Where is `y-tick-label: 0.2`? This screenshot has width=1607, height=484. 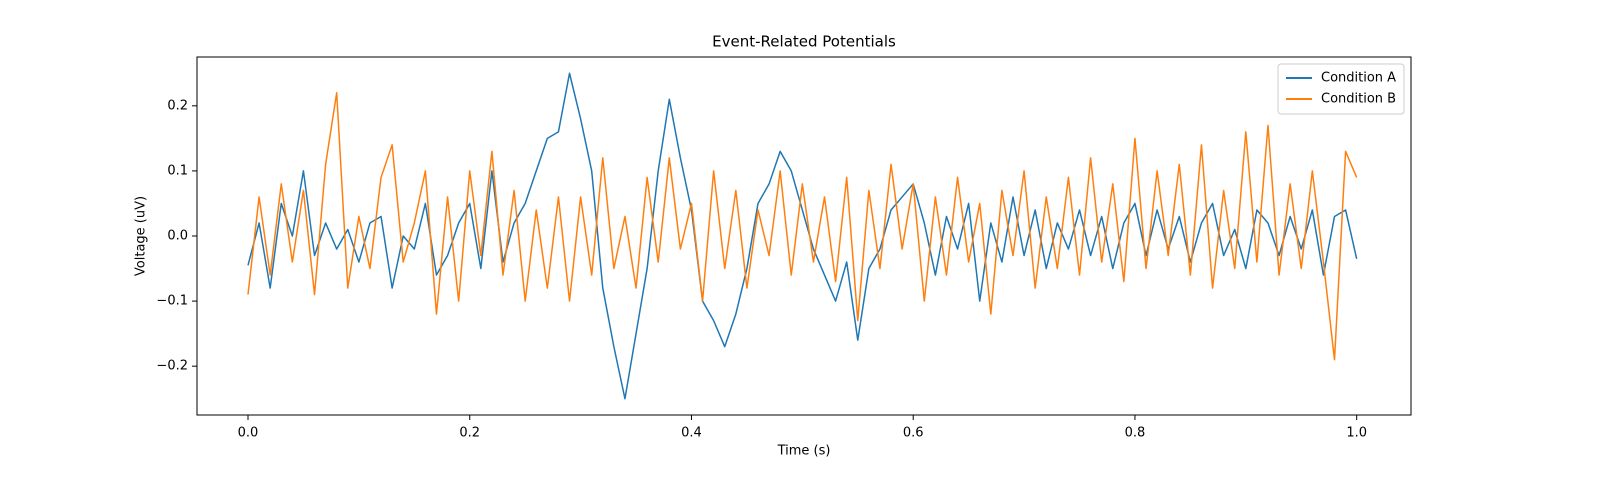
y-tick-label: 0.2 is located at coordinates (177, 105).